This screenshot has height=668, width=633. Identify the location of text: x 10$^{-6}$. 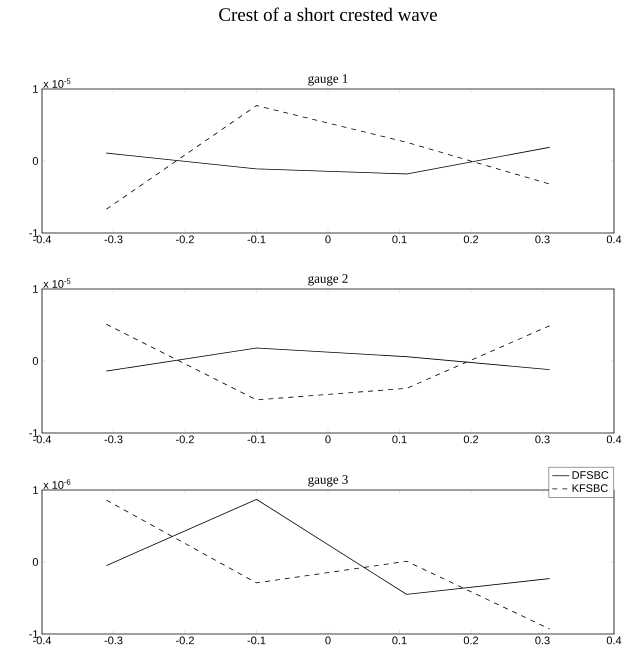
(56, 484).